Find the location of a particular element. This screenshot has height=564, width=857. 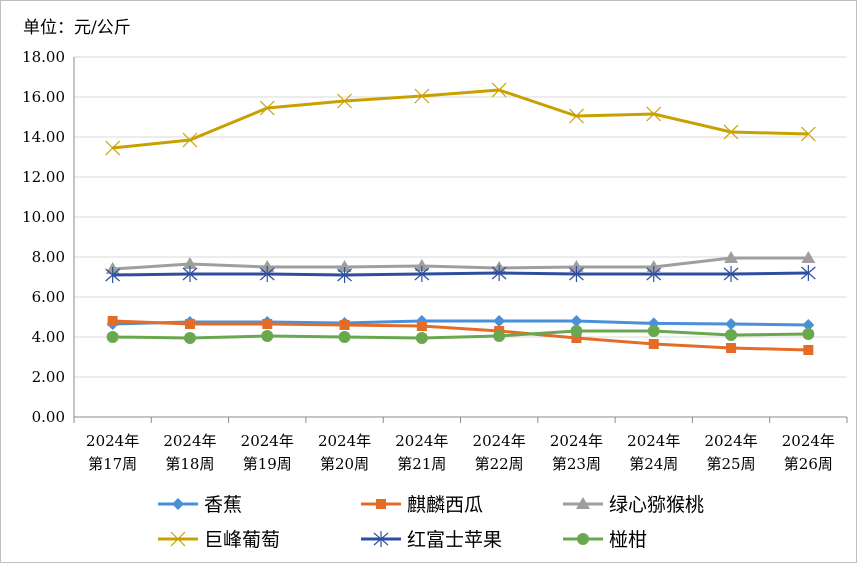

legend-label-0: 香蕉 is located at coordinates (223, 505).